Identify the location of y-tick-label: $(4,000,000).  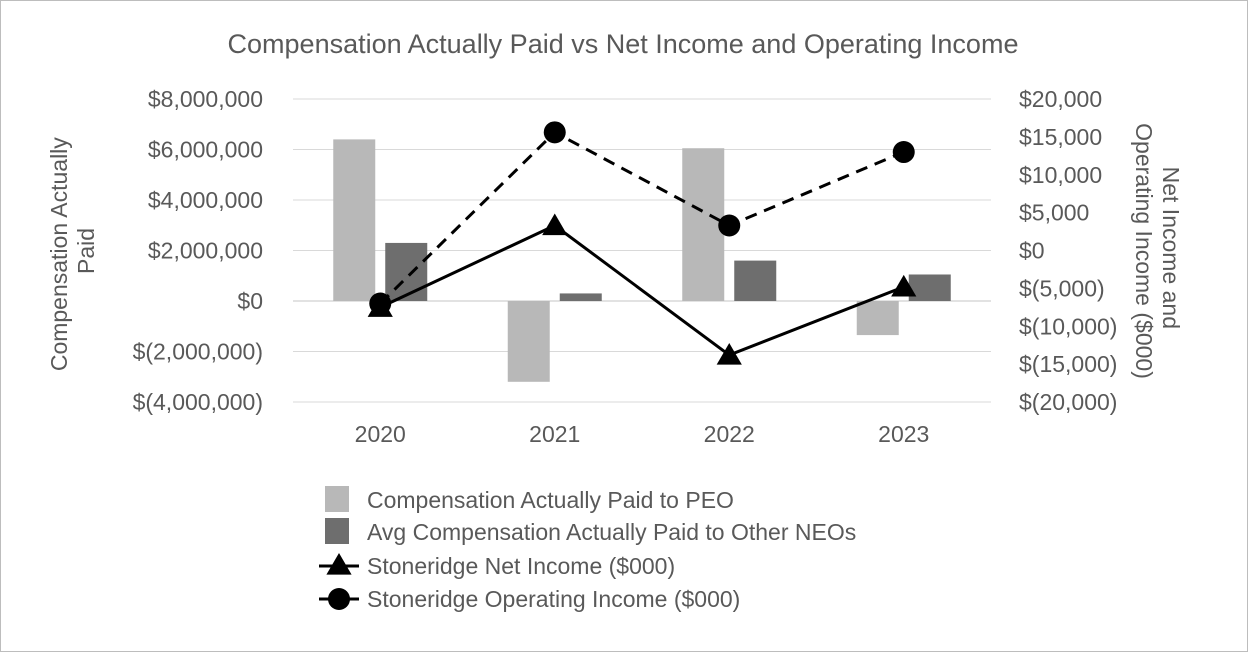
(198, 402).